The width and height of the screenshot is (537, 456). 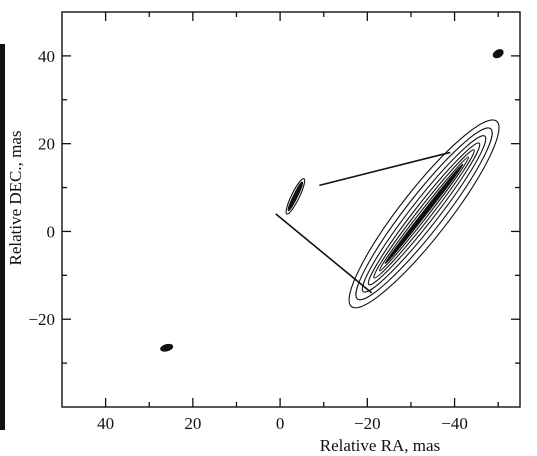 I want to click on connector-lines, so click(x=363, y=222).